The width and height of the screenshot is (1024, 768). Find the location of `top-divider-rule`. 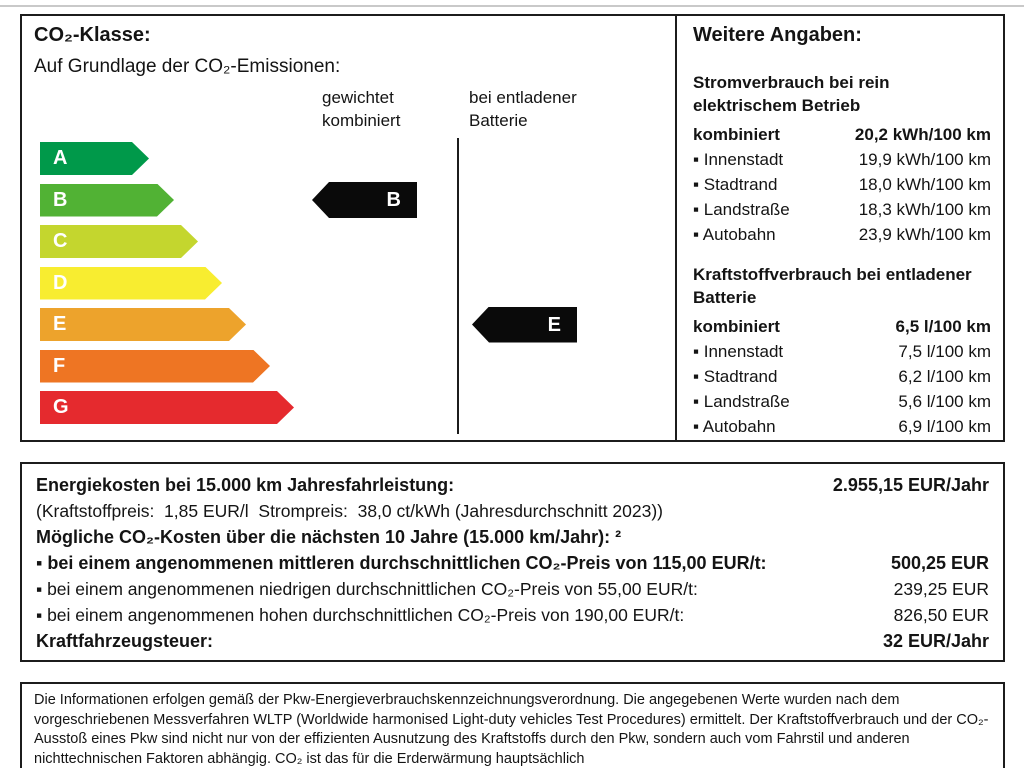

top-divider-rule is located at coordinates (512, 6).